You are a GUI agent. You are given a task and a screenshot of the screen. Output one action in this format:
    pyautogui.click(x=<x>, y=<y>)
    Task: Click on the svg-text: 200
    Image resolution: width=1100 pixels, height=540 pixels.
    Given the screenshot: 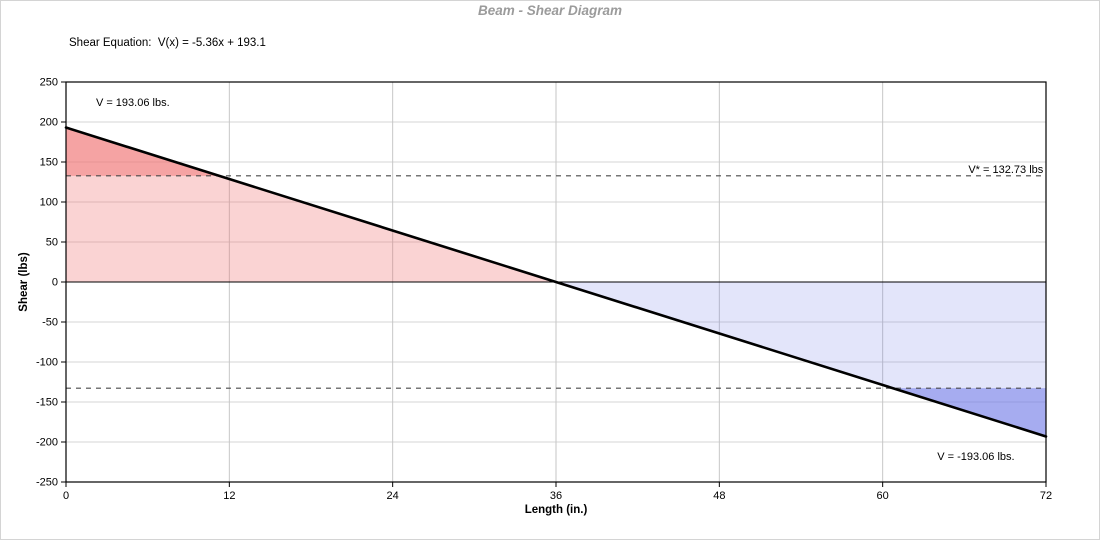 What is the action you would take?
    pyautogui.click(x=49, y=123)
    